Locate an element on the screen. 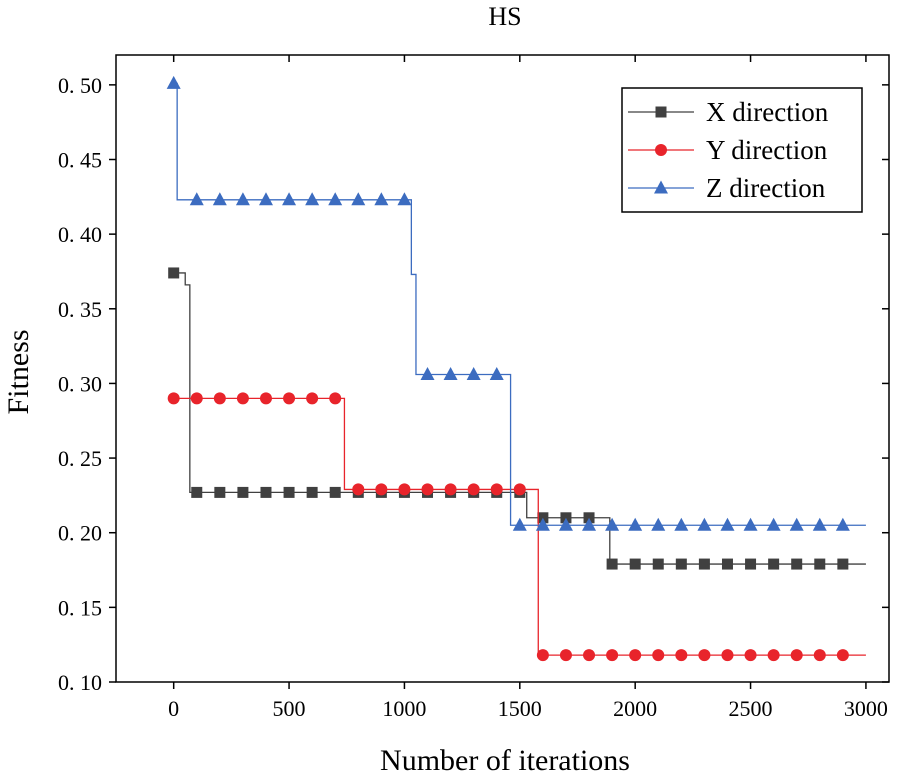  y-tick-label: 0. 30 is located at coordinates (80, 383).